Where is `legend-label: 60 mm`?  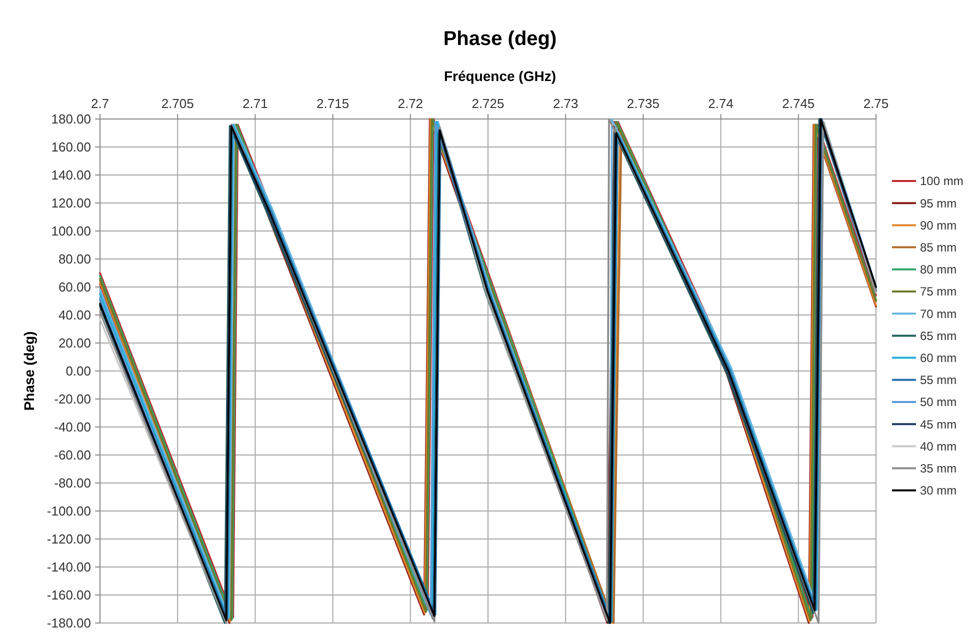 legend-label: 60 mm is located at coordinates (938, 358).